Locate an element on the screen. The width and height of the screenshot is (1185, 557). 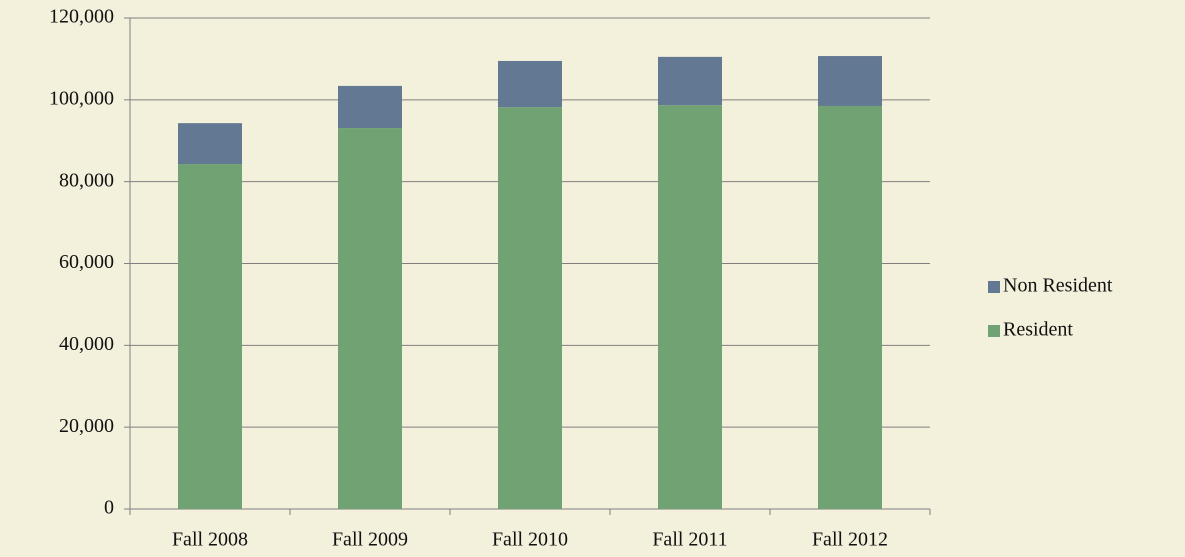
x-tick-label: Fall 2009 is located at coordinates (370, 540).